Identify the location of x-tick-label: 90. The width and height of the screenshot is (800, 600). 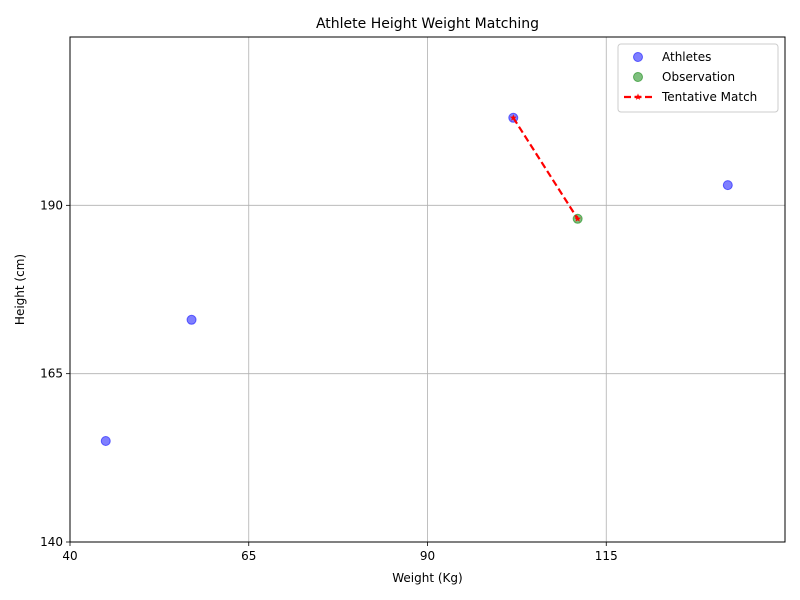
(427, 556).